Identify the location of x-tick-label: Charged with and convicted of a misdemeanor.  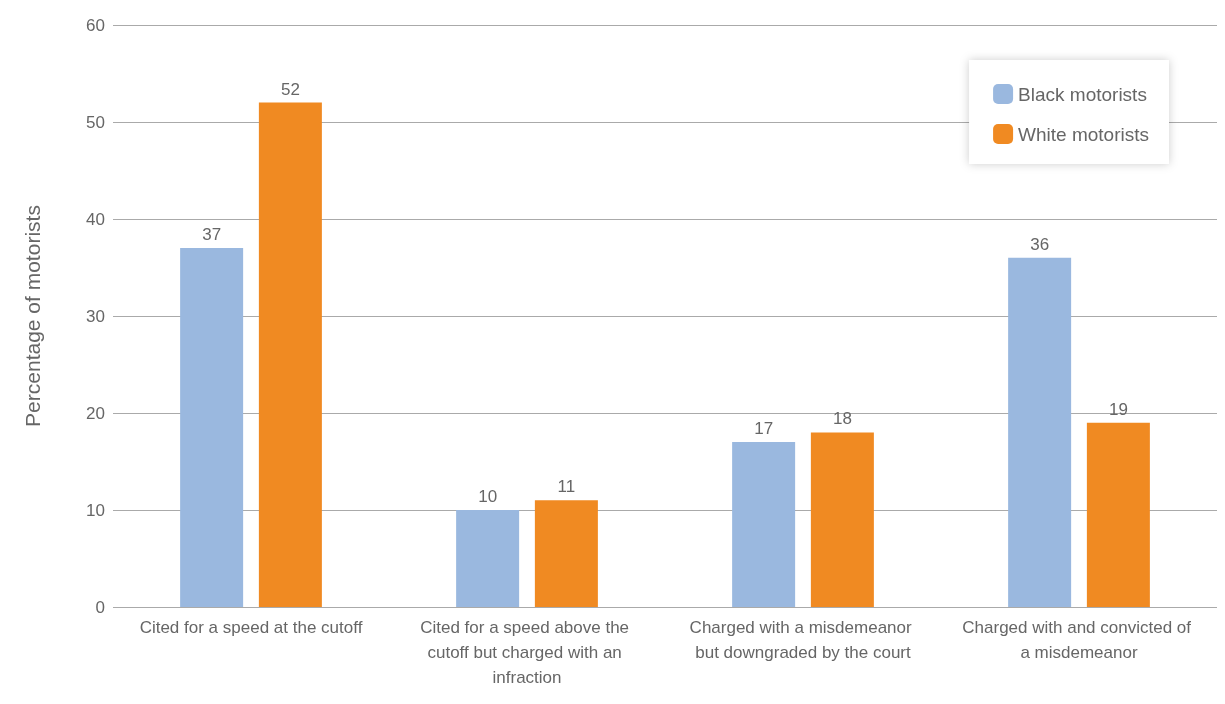
(1079, 640).